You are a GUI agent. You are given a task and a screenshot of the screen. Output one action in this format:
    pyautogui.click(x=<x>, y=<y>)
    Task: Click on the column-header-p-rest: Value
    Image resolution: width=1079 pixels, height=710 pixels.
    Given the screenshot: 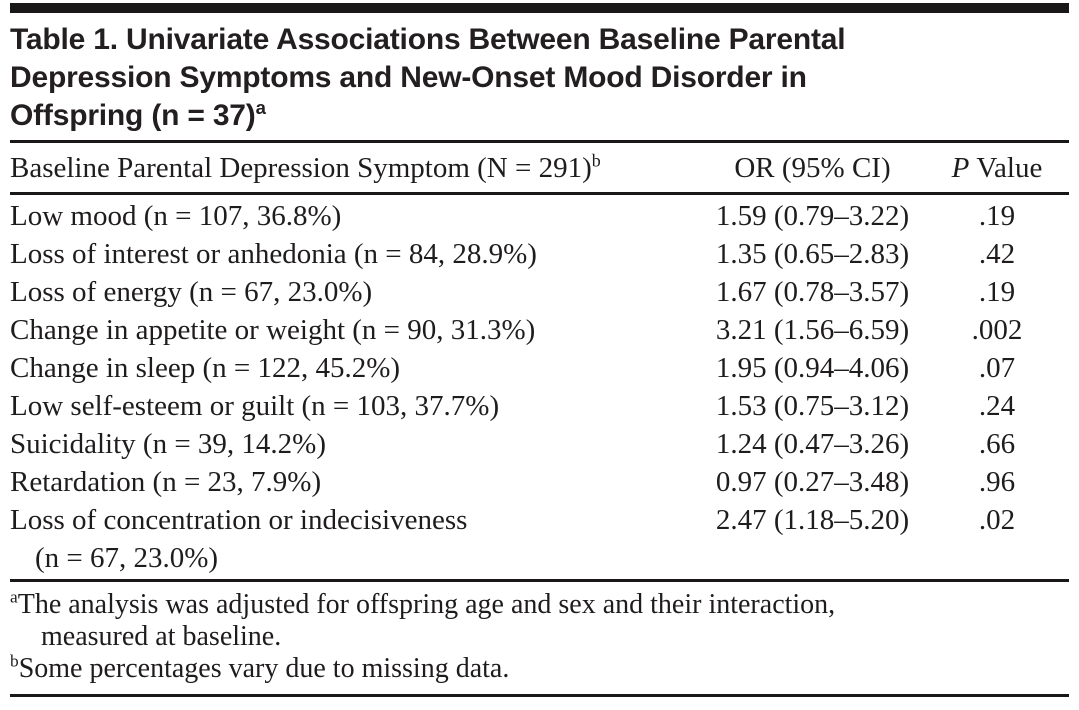 What is the action you would take?
    pyautogui.click(x=1009, y=168)
    